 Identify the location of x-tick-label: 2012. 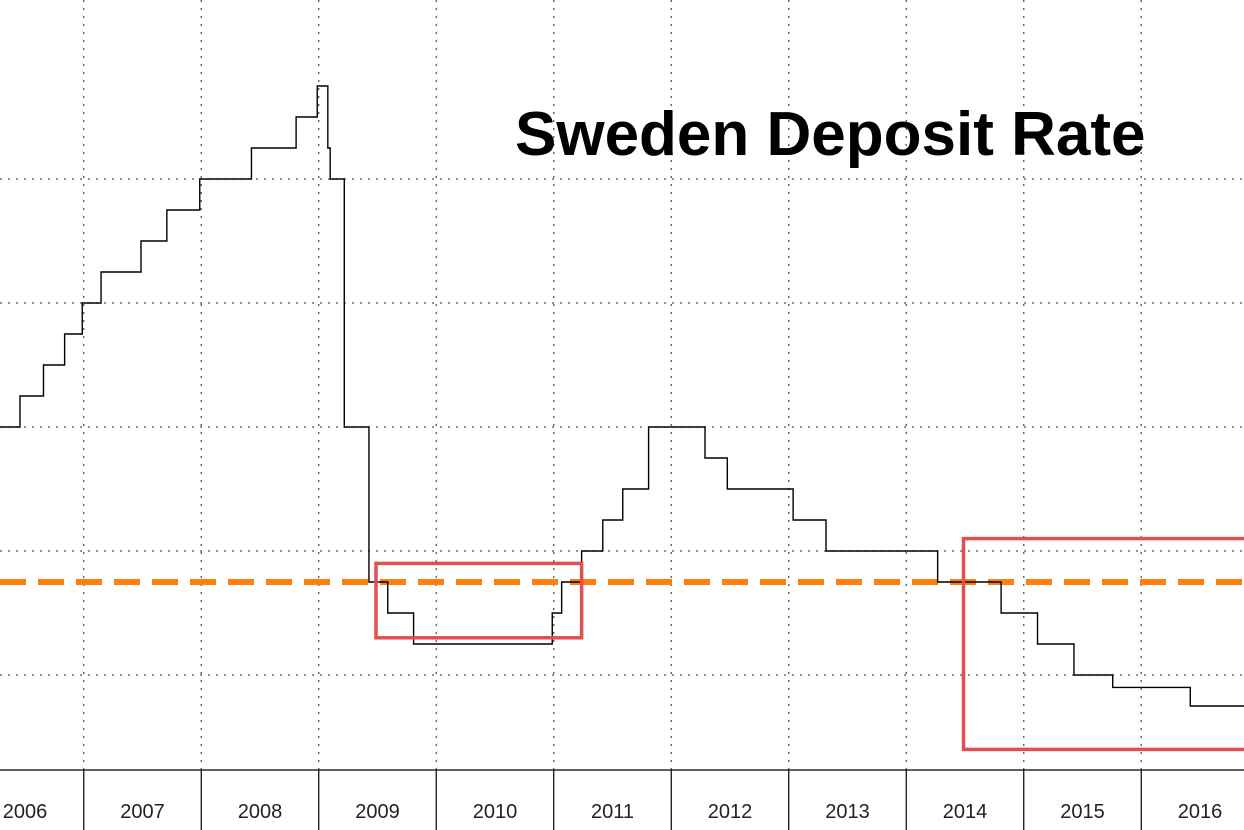
(730, 812).